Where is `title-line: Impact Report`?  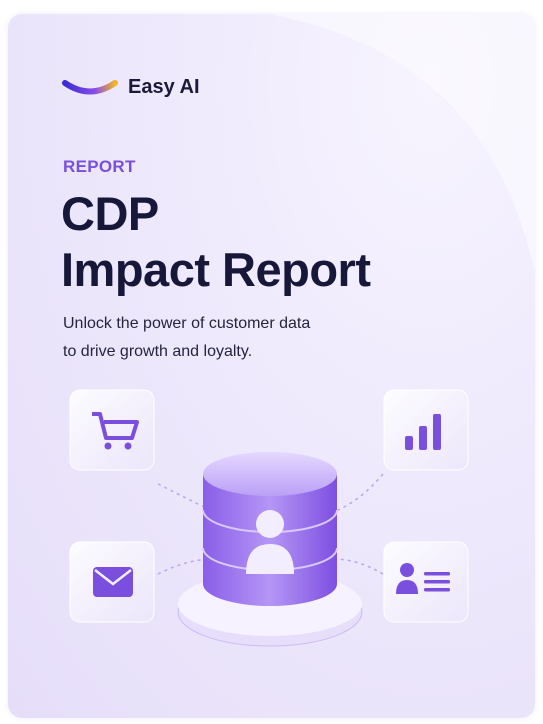
title-line: Impact Report is located at coordinates (216, 269).